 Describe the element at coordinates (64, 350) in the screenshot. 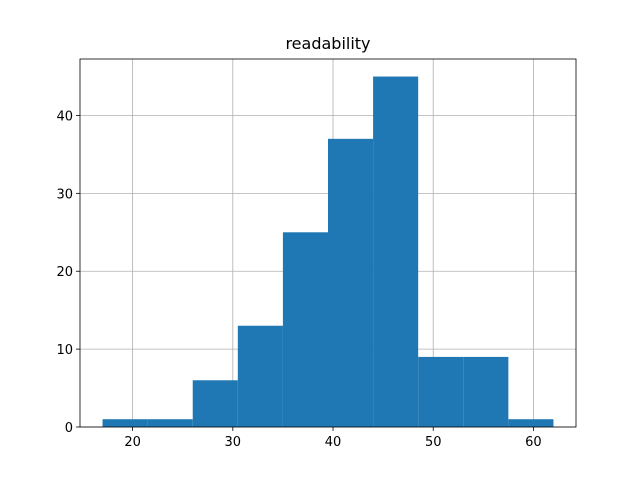

I see `y-tick-label: 10` at that location.